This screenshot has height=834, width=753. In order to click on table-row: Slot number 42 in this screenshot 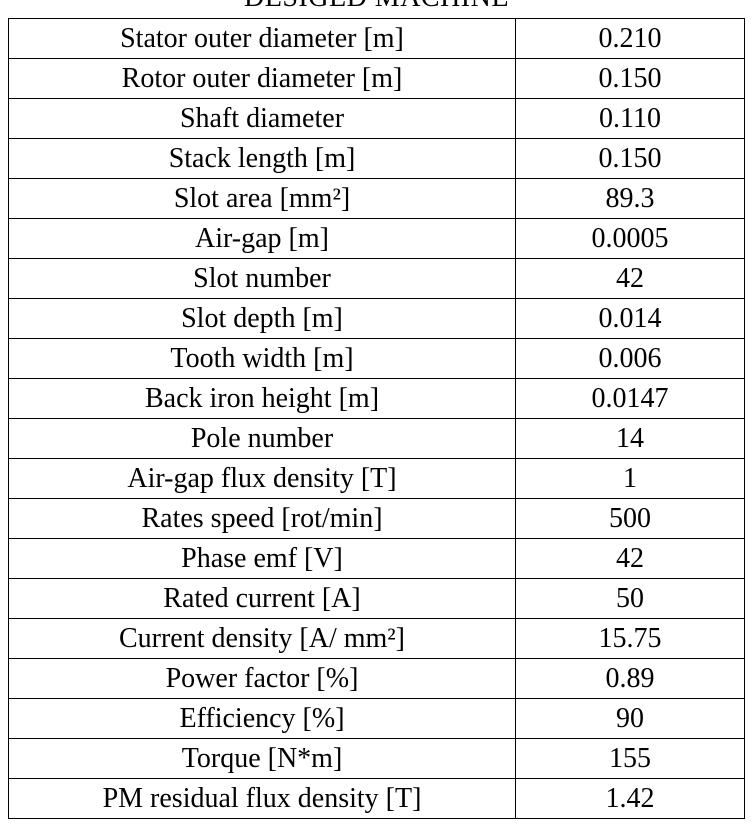, I will do `click(376, 278)`.